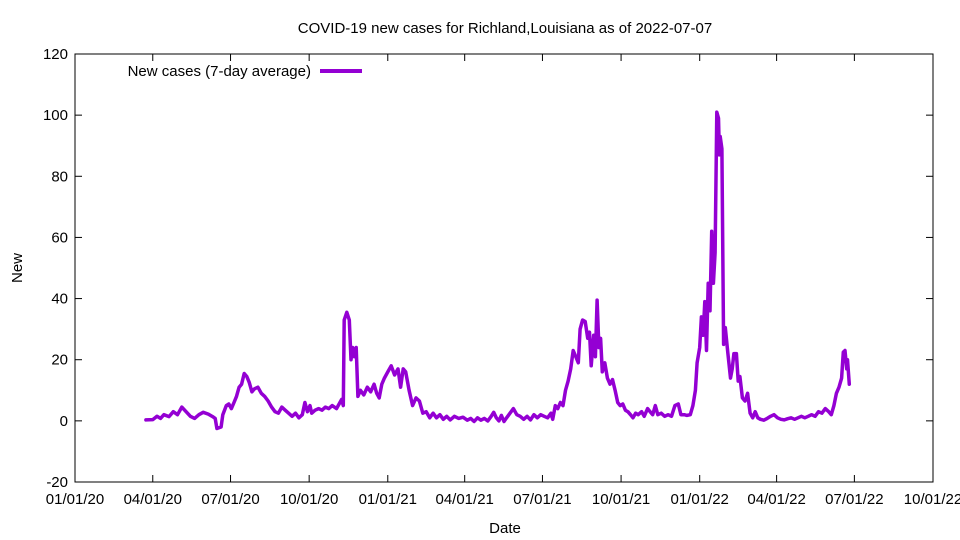  Describe the element at coordinates (621, 499) in the screenshot. I see `x-tick-label: 10/01/21` at that location.